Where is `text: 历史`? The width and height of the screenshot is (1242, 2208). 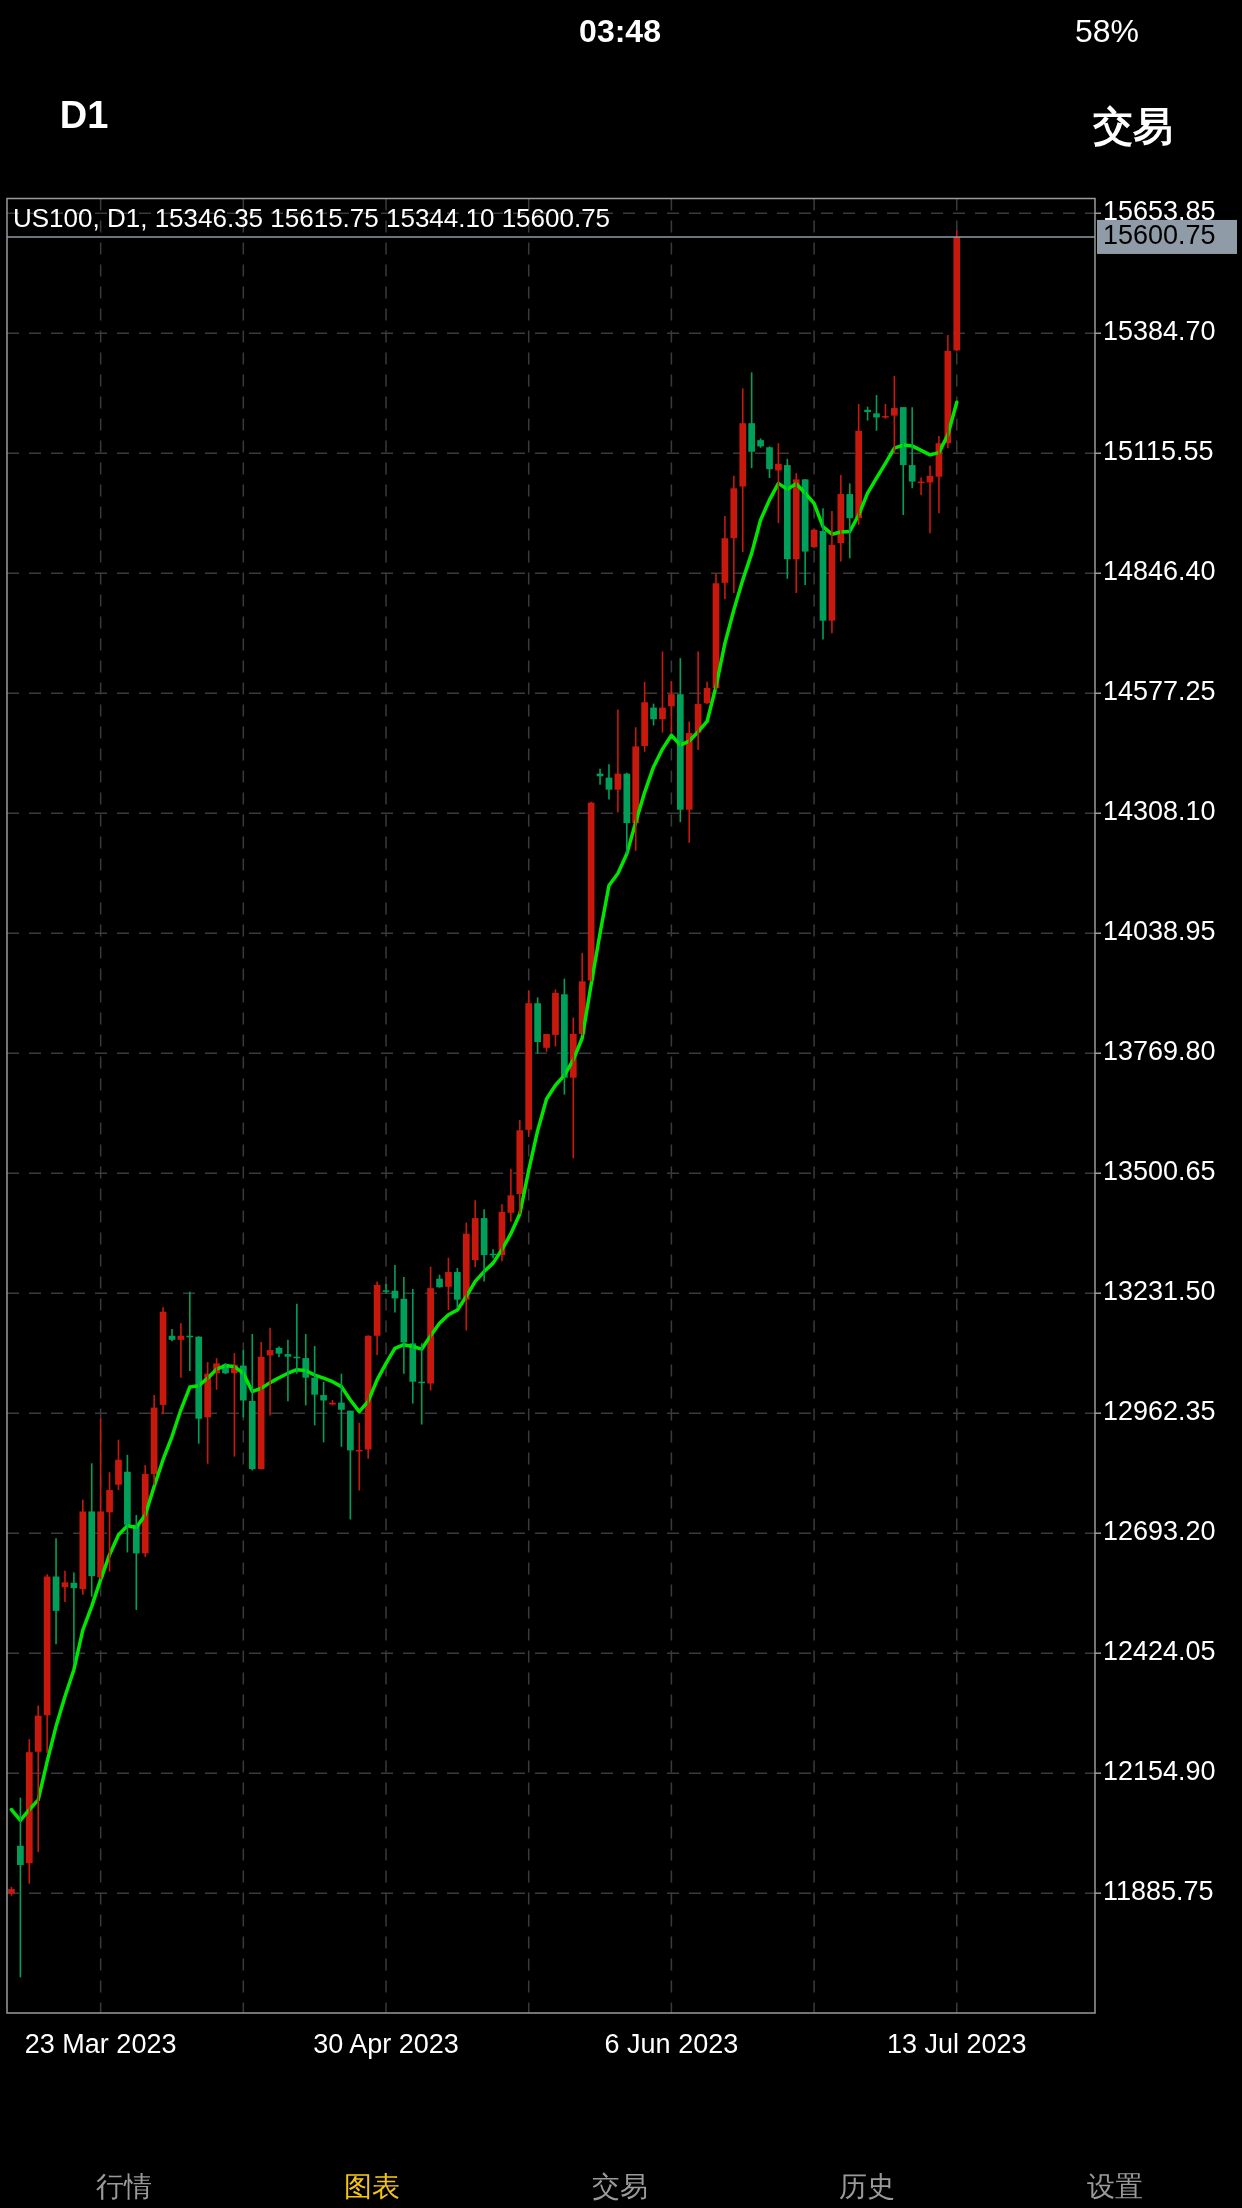
text: 历史 is located at coordinates (867, 2186).